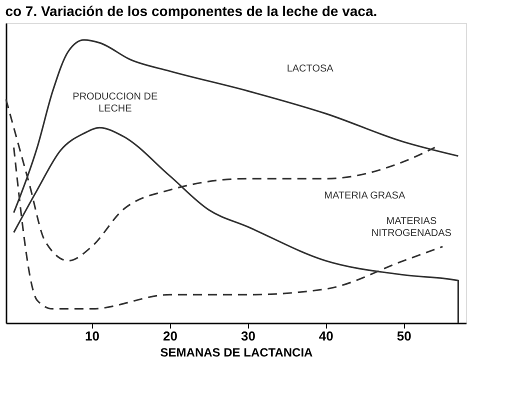 The width and height of the screenshot is (519, 409). What do you see at coordinates (310, 68) in the screenshot?
I see `text: LACTOSA` at bounding box center [310, 68].